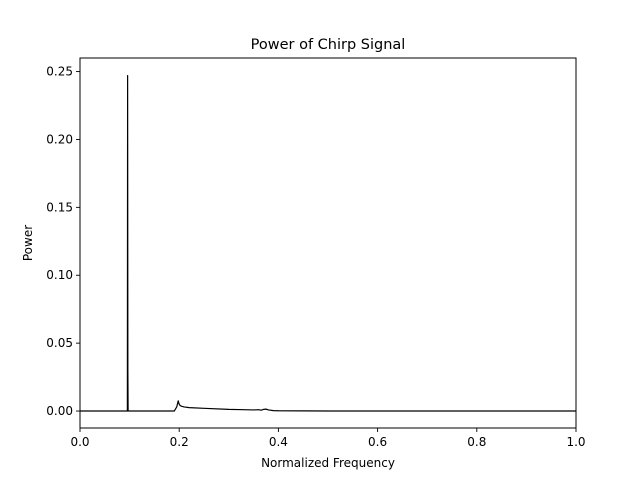 This screenshot has height=485, width=640. What do you see at coordinates (59, 343) in the screenshot?
I see `y-tick-label: 0.05` at bounding box center [59, 343].